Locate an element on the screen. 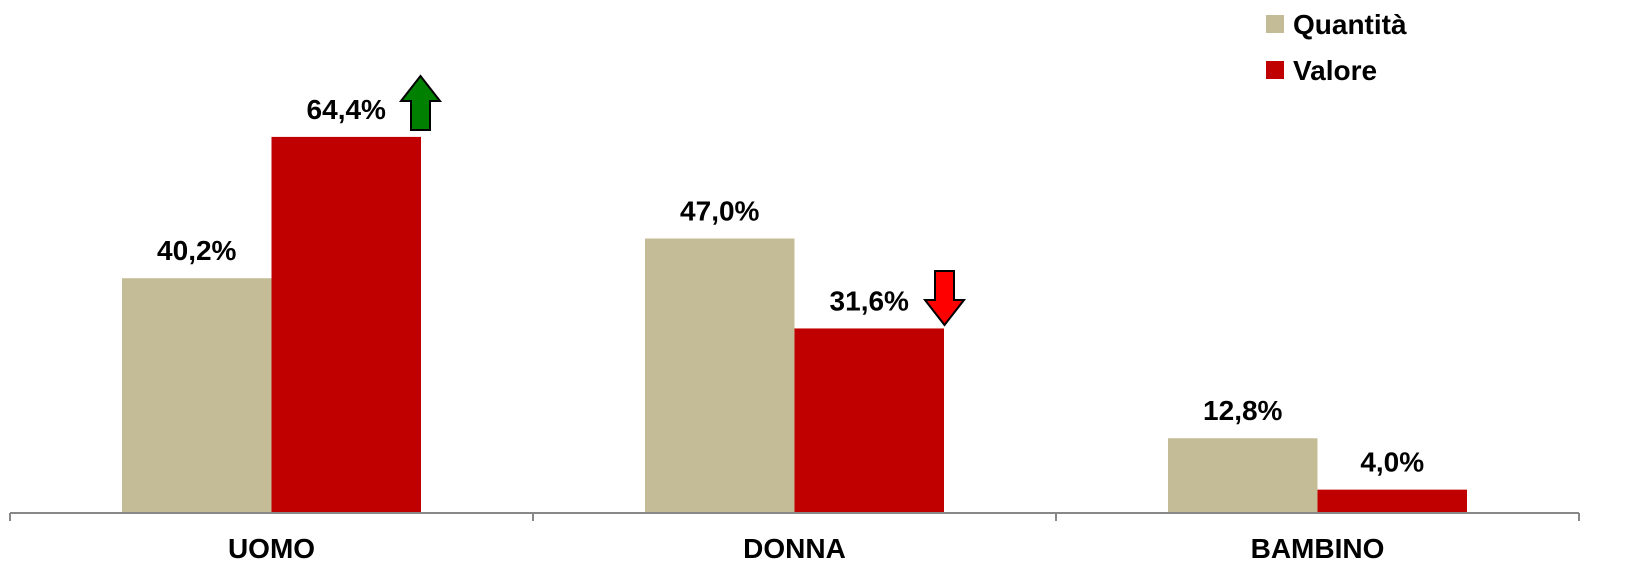 This screenshot has width=1639, height=584. value-label: 40,2% is located at coordinates (196, 250).